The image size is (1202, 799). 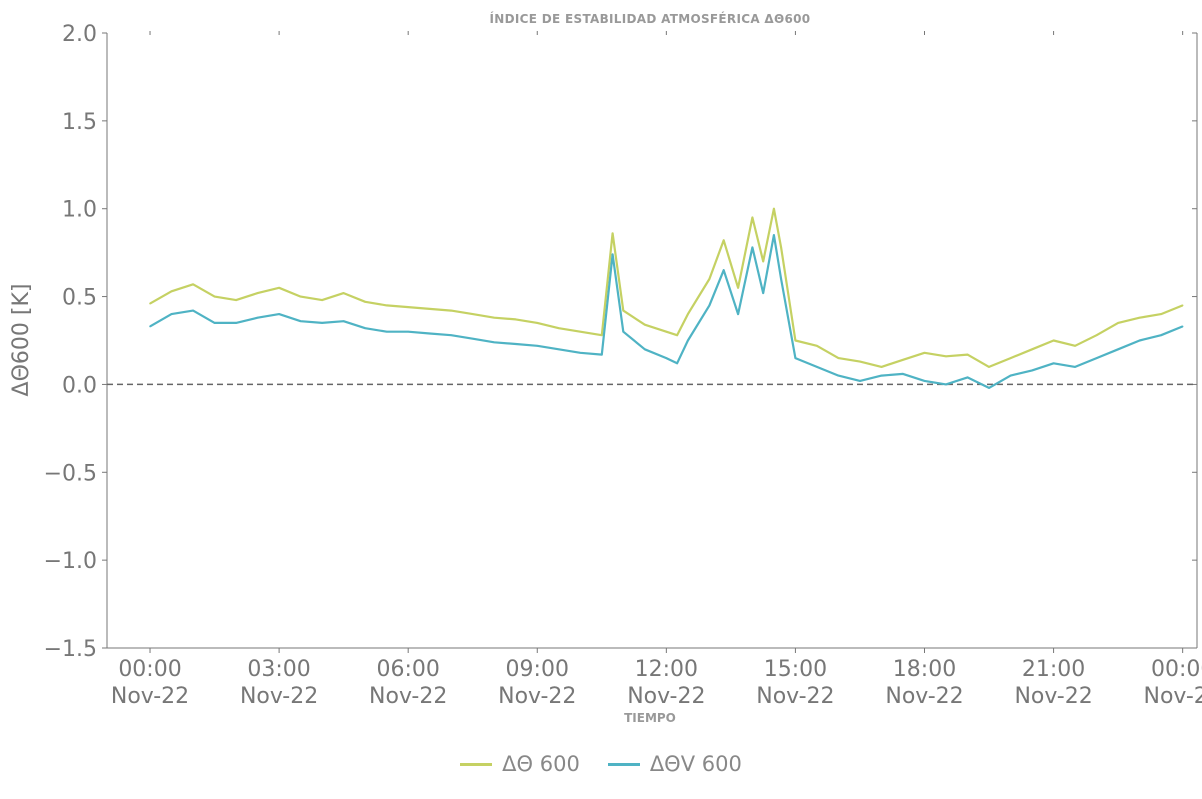 I want to click on legend-item-theta-v: ΔΘV 600, so click(x=674, y=764).